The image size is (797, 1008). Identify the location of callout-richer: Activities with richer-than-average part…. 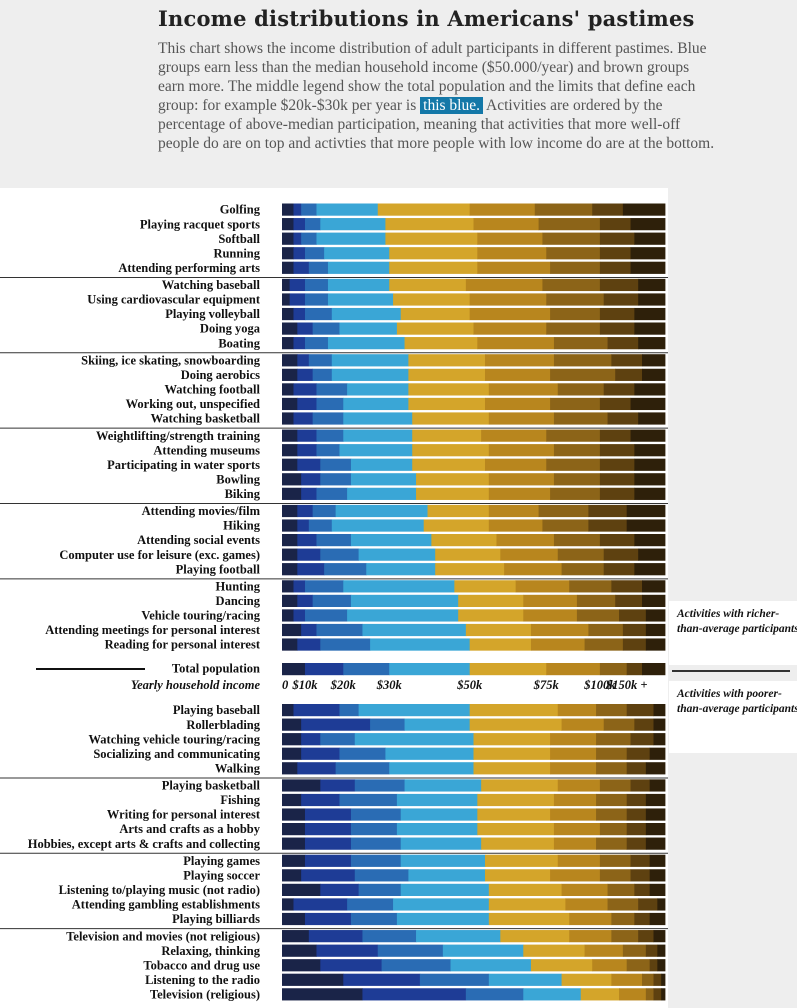
(733, 633).